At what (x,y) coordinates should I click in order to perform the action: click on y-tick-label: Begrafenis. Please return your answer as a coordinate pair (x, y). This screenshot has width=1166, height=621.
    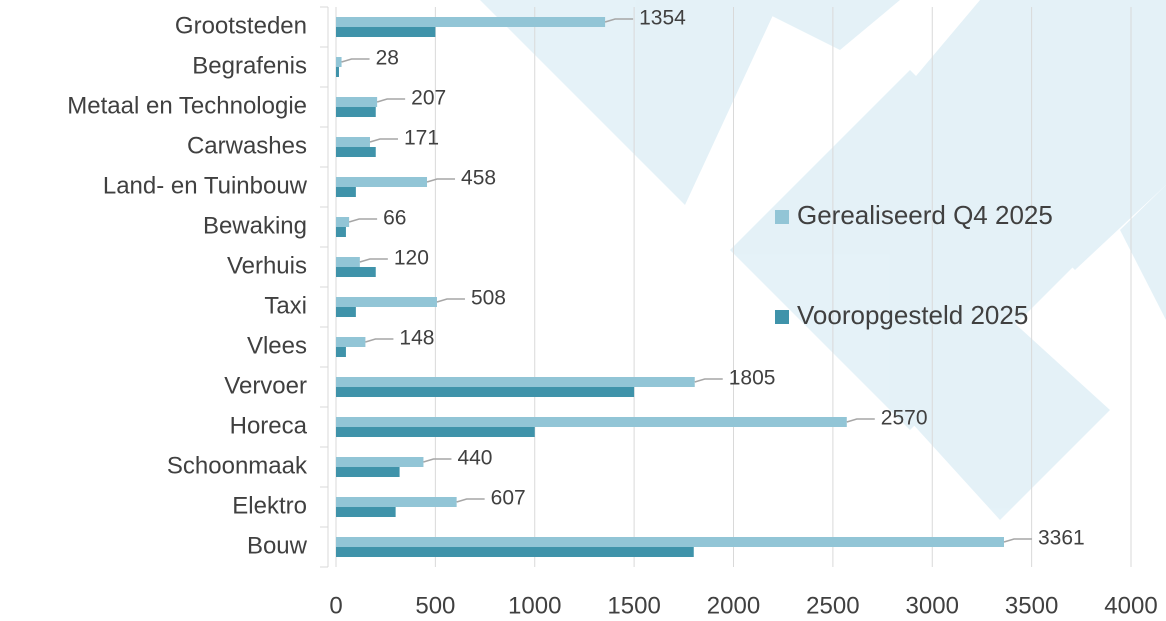
    Looking at the image, I should click on (249, 65).